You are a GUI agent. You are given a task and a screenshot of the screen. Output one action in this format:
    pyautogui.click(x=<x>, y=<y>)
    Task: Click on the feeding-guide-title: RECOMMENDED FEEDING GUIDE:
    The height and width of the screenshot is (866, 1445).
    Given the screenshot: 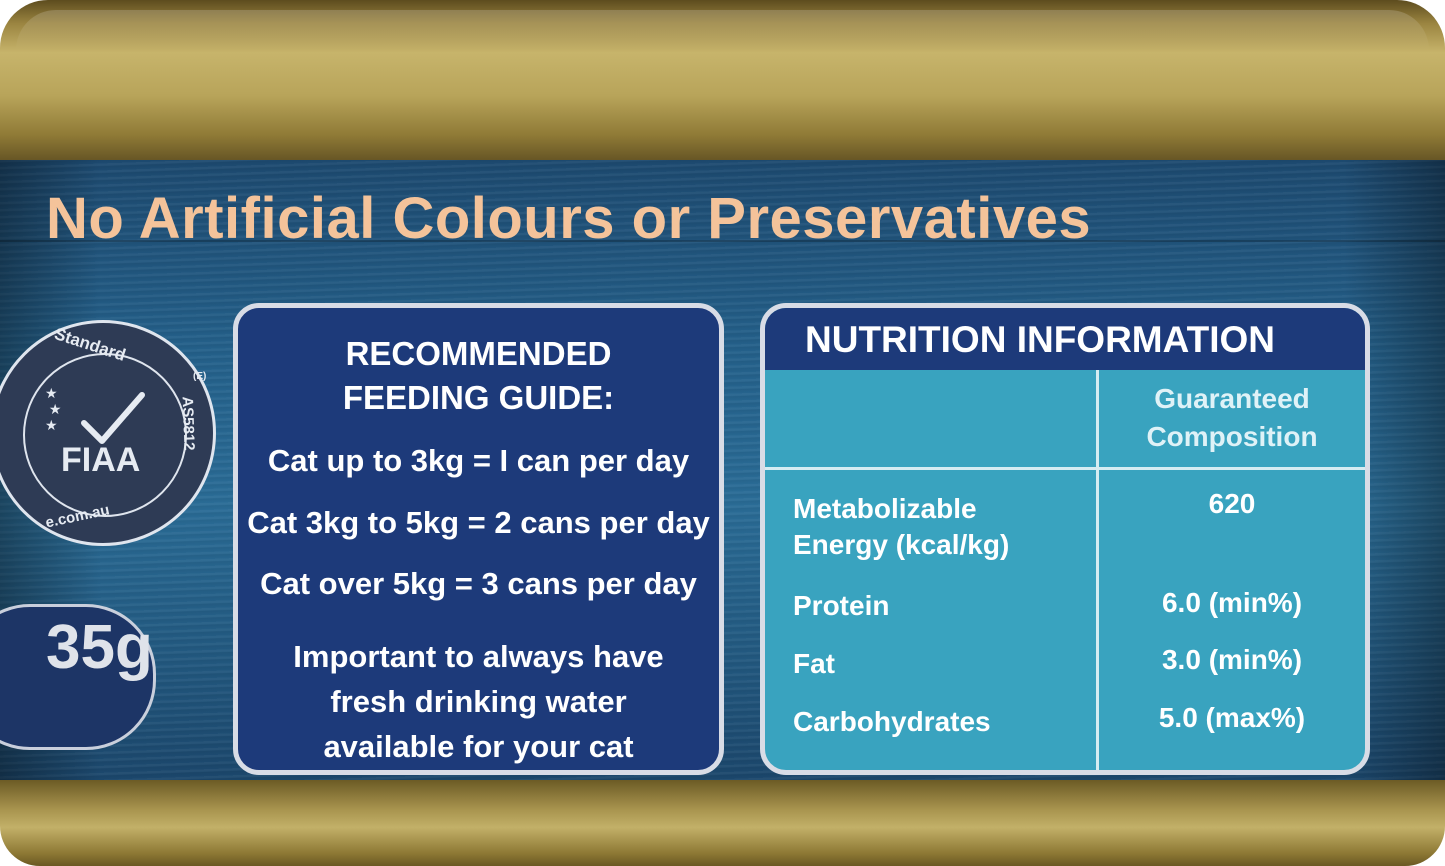 What is the action you would take?
    pyautogui.click(x=478, y=376)
    